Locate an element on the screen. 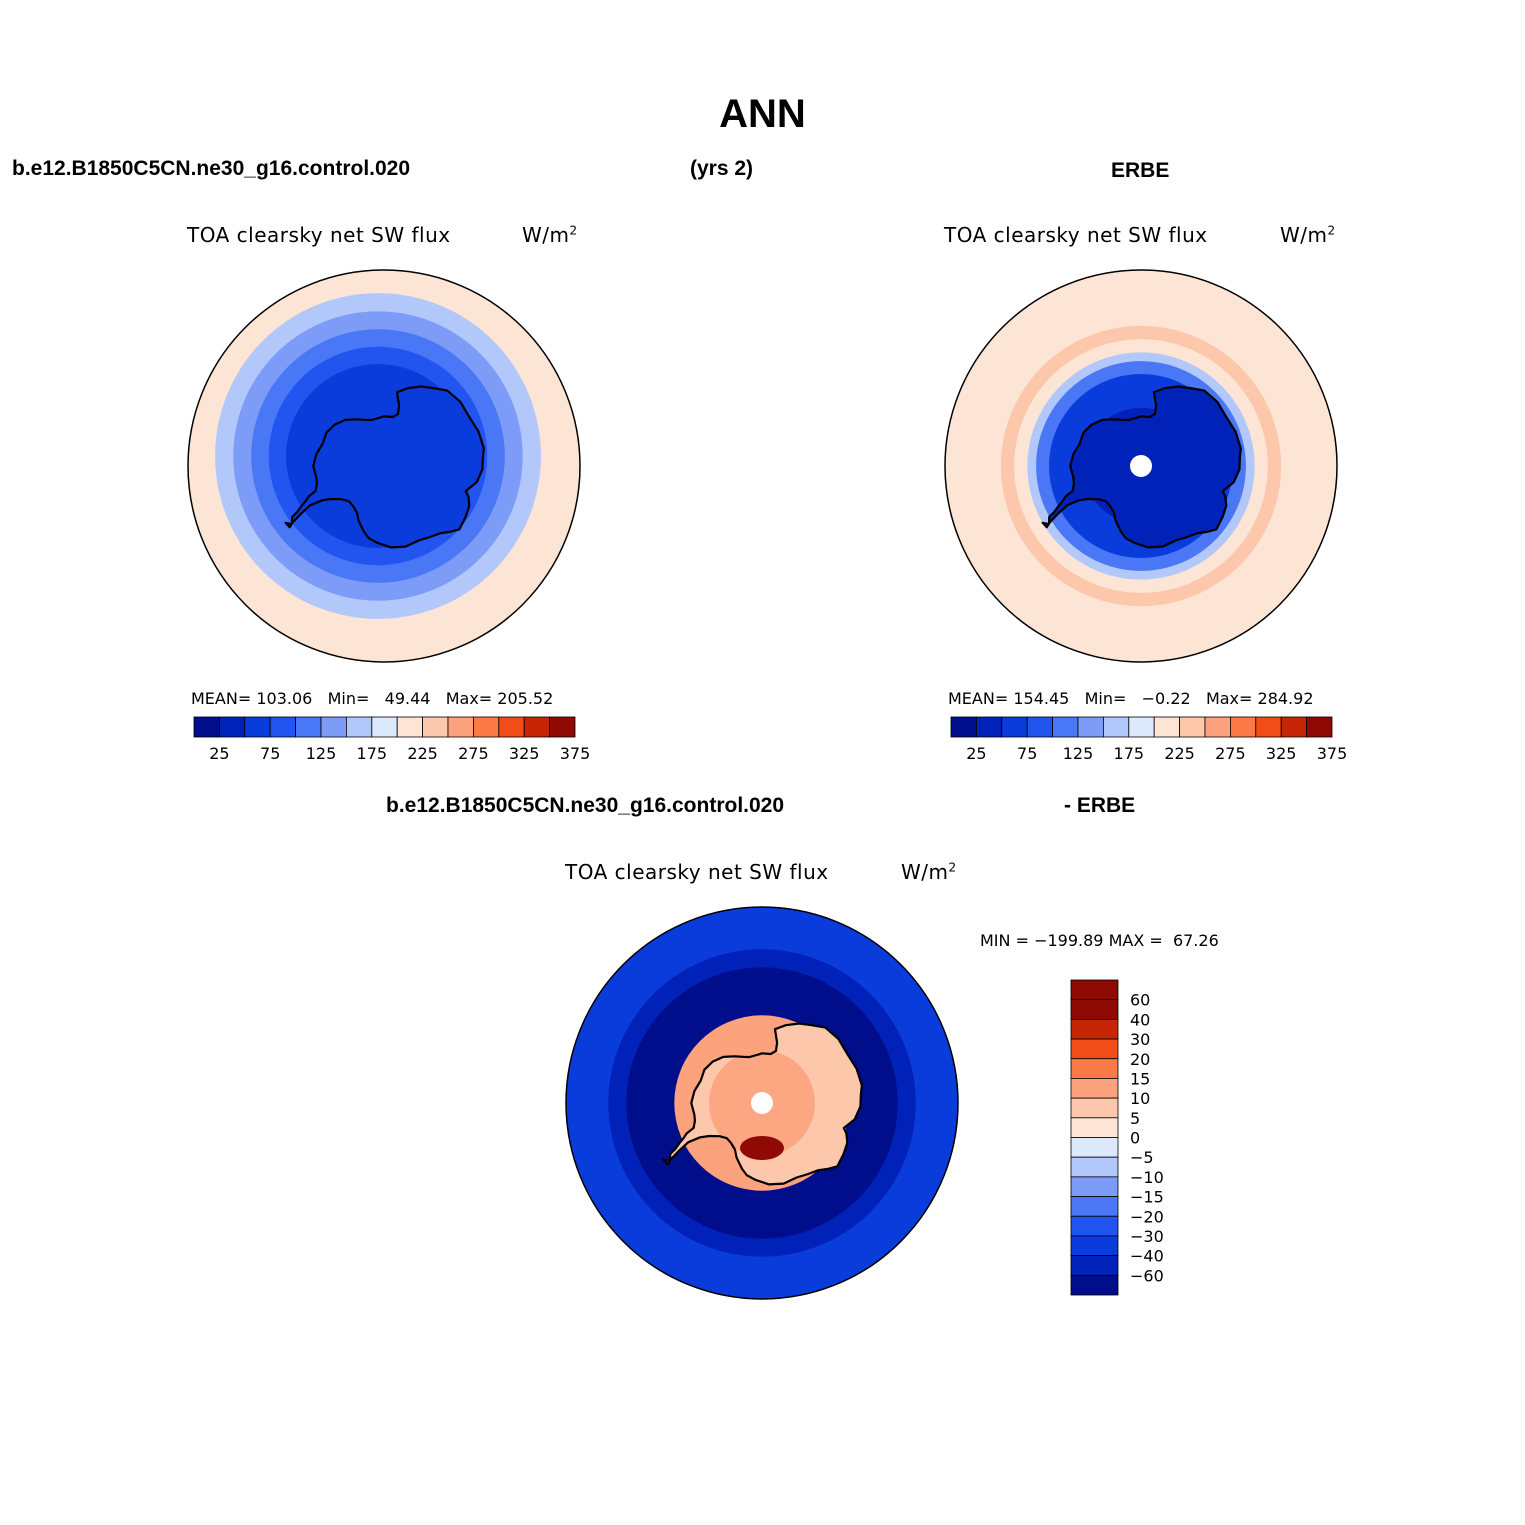 This screenshot has height=1525, width=1525. obs-label: ERBE is located at coordinates (1140, 170).